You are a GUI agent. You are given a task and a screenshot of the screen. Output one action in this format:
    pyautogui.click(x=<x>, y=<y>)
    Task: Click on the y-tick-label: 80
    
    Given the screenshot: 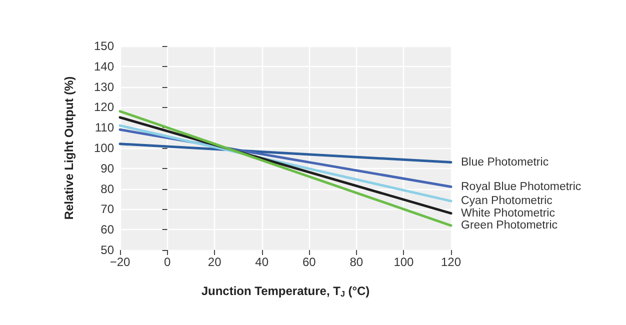 What is the action you would take?
    pyautogui.click(x=107, y=189)
    